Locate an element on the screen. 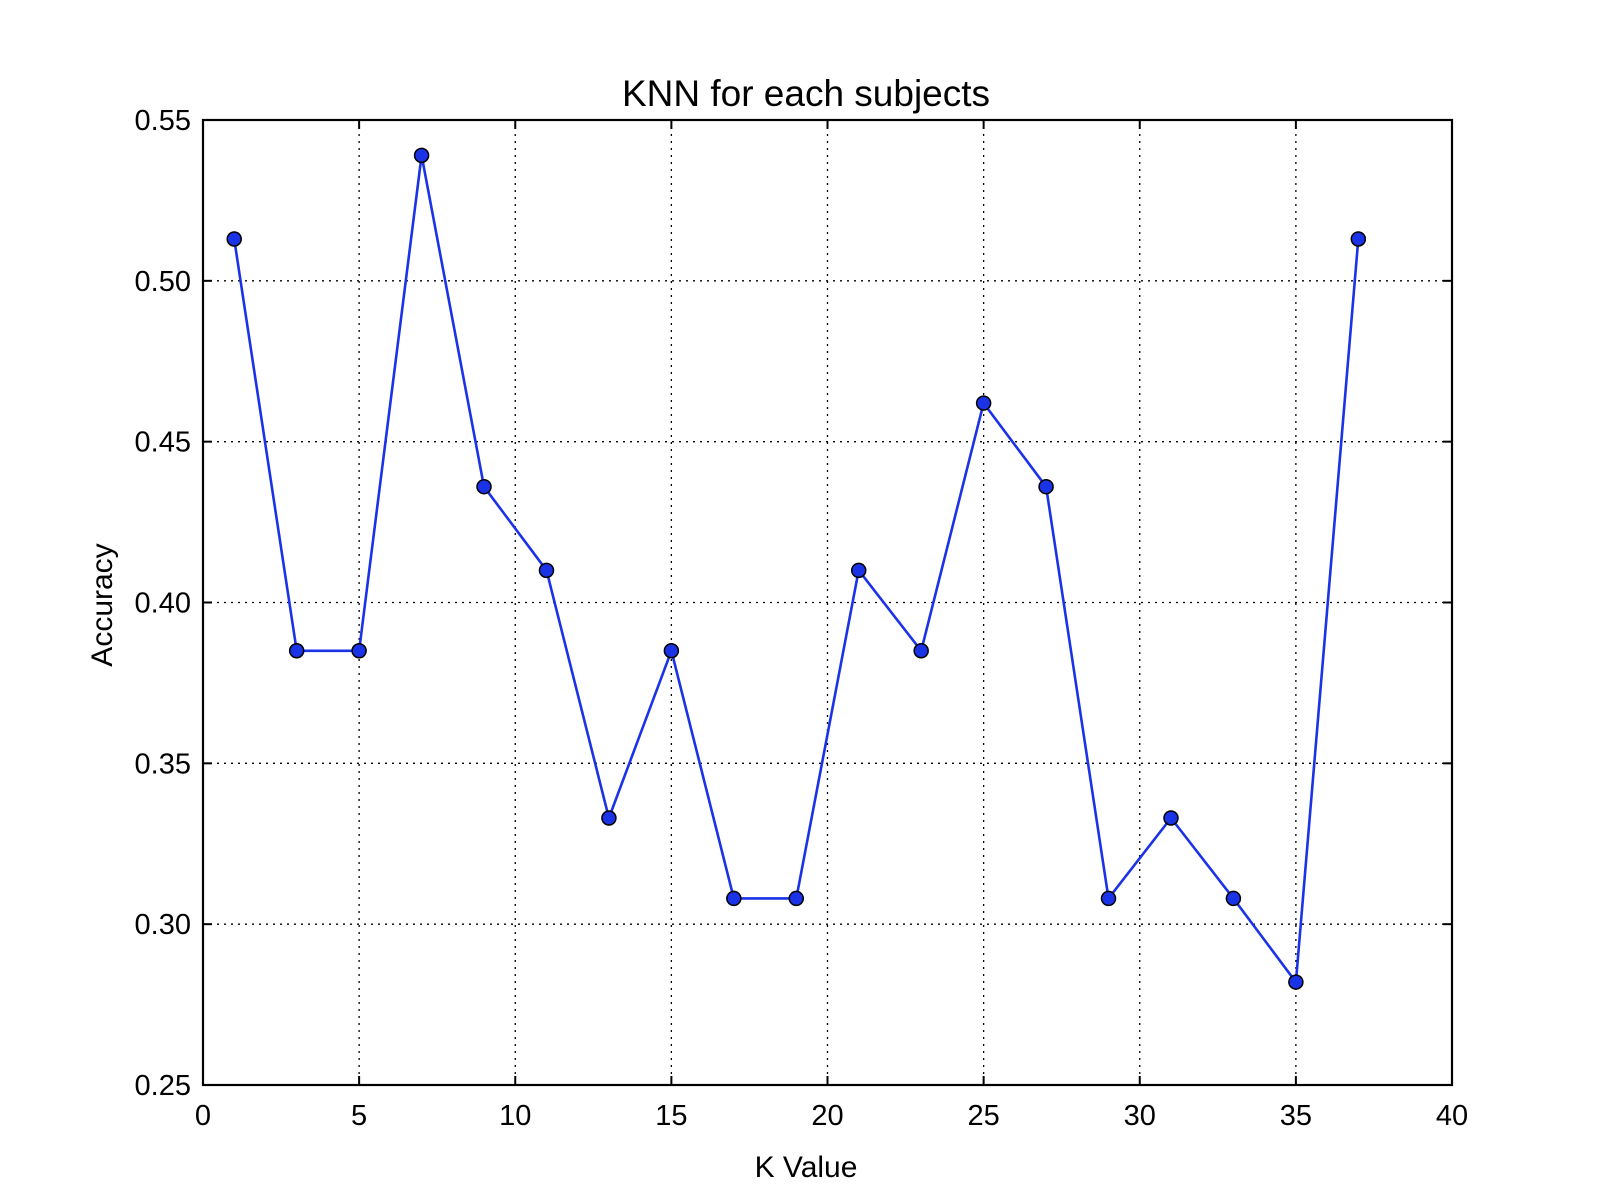  chart-title: KNN for each subjects is located at coordinates (806, 93).